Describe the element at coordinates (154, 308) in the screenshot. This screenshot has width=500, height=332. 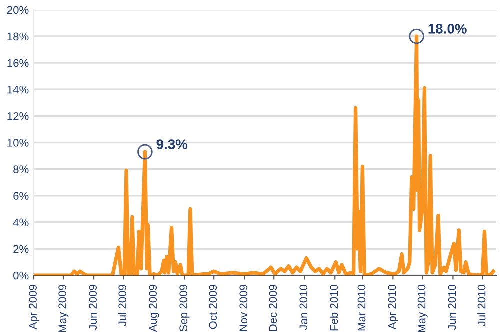
I see `x-tick-label: Aug 2009` at that location.